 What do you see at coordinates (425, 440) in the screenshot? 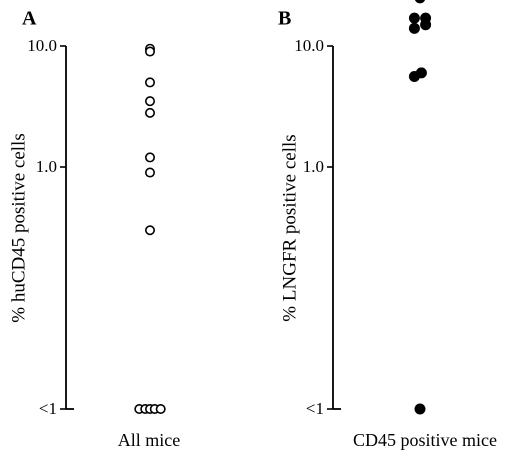
I see `x-category-label: CD45 positive mice` at bounding box center [425, 440].